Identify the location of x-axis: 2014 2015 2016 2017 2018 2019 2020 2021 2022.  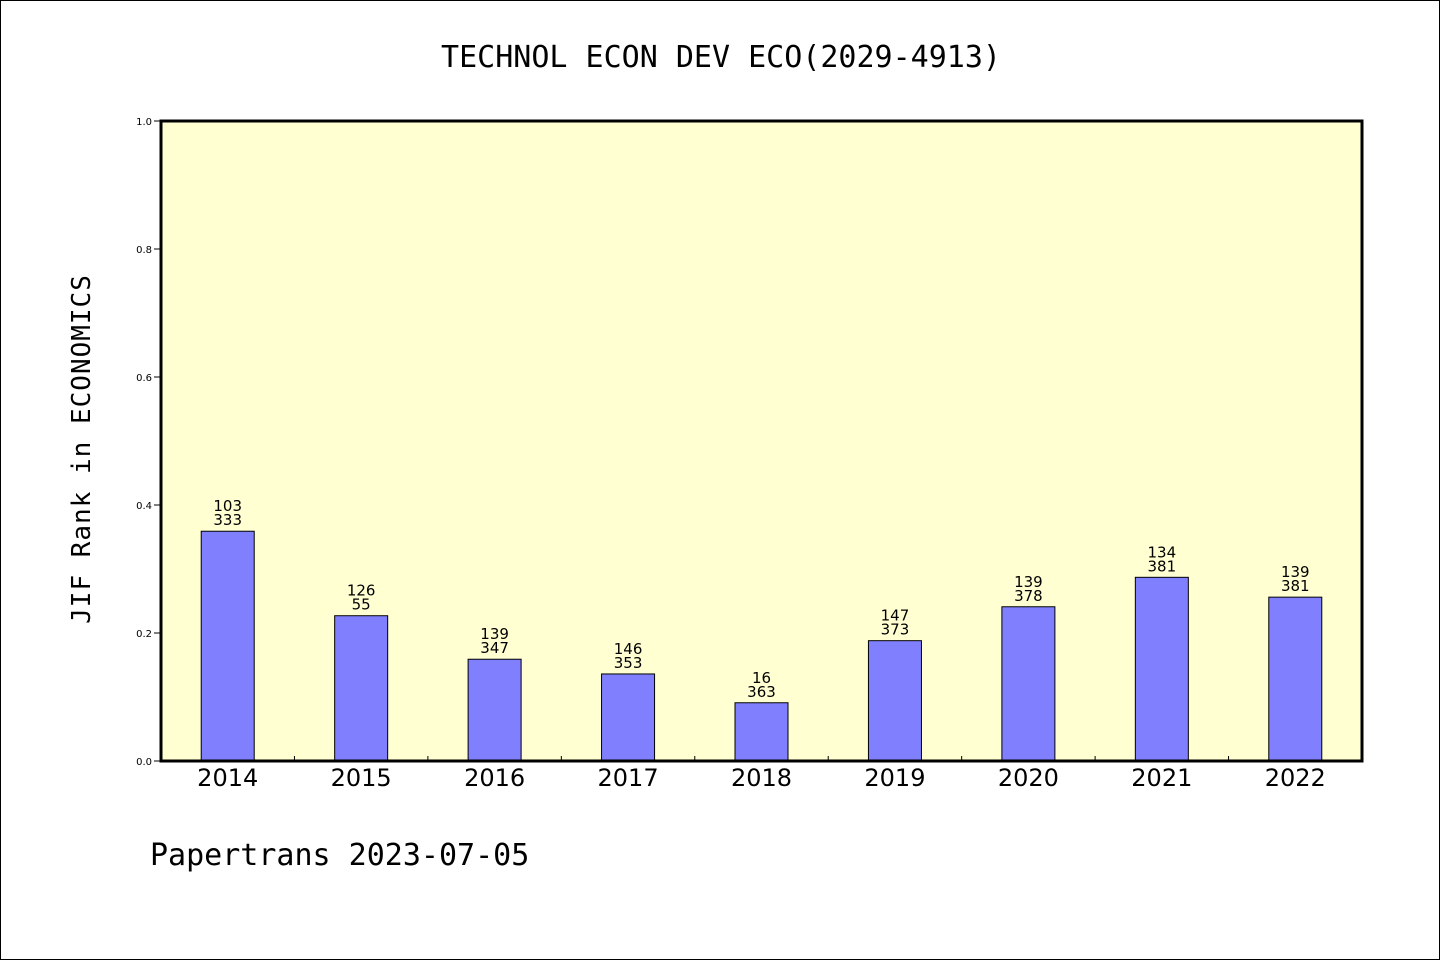
(761, 774).